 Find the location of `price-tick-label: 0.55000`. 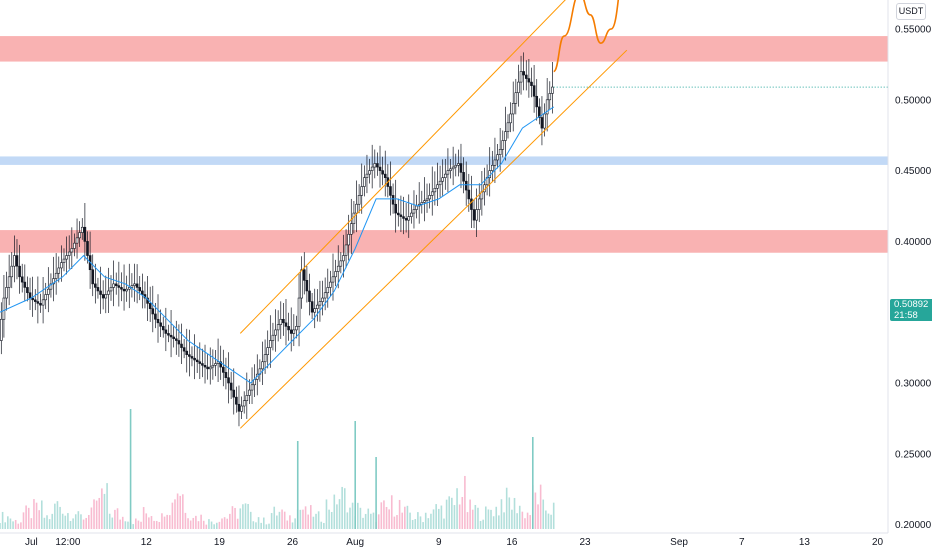

price-tick-label: 0.55000 is located at coordinates (913, 30).